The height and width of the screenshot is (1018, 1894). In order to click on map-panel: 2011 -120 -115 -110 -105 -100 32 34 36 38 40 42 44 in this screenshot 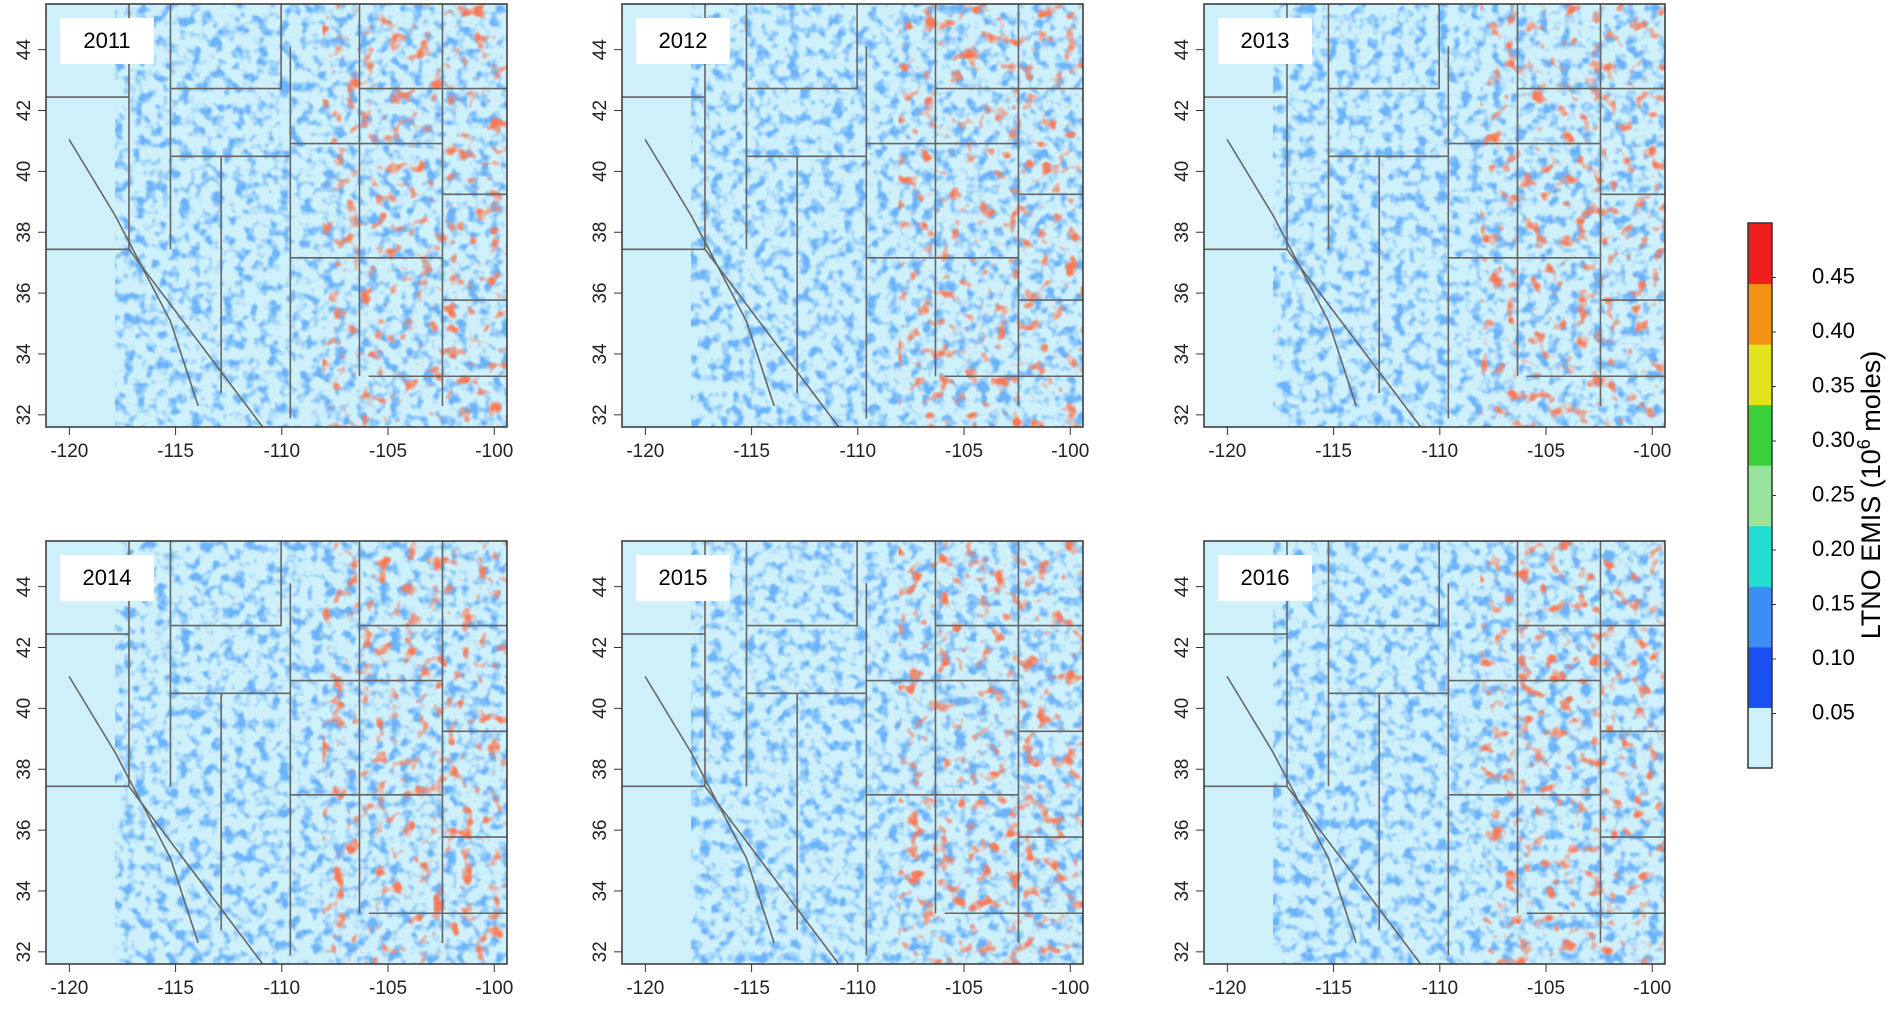, I will do `click(263, 232)`.